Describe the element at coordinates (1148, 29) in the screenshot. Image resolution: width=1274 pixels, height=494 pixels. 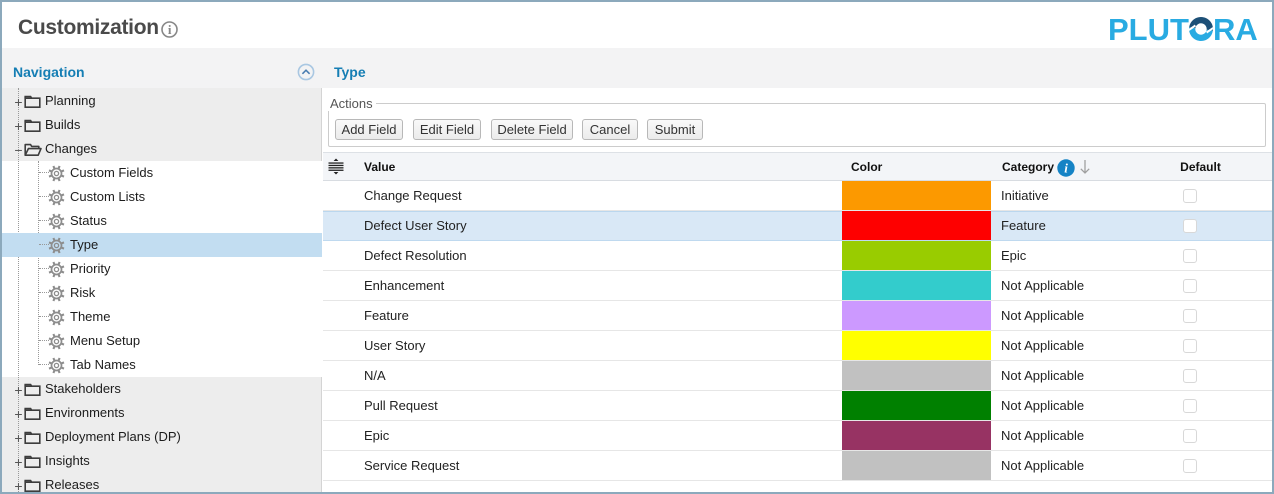
I see `svg-text: PLUT` at that location.